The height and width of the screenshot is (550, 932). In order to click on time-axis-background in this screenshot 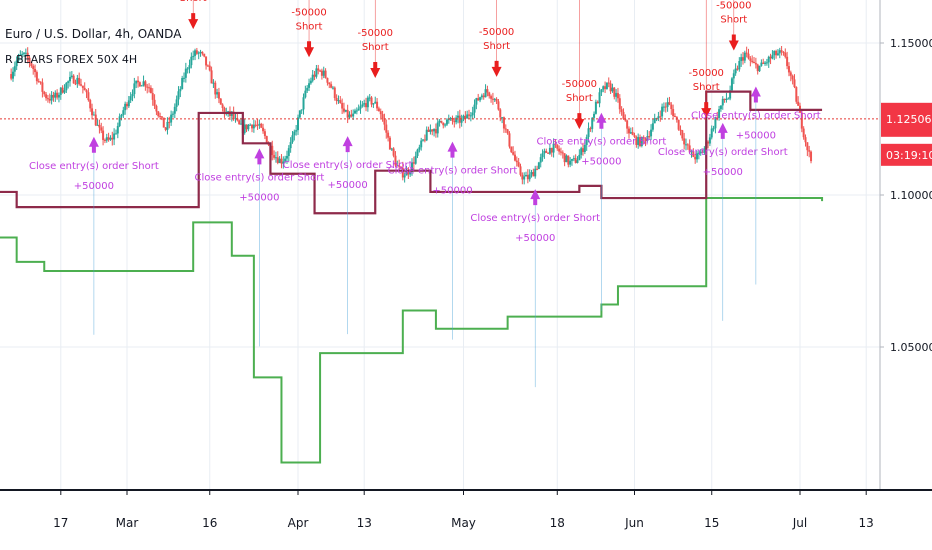, I will do `click(466, 520)`.